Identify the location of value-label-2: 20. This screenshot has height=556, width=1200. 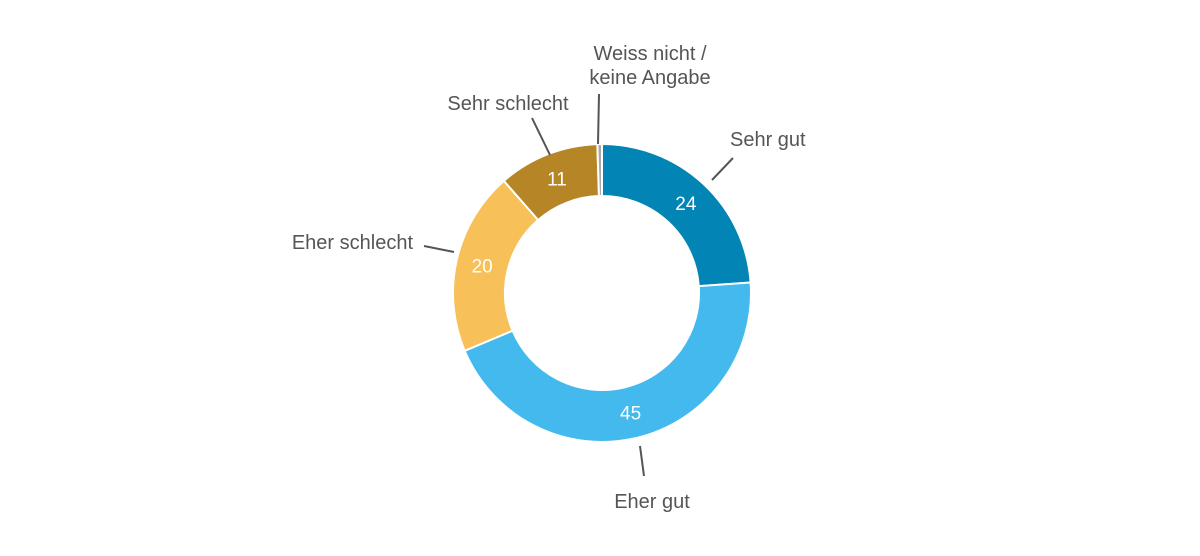
(482, 266).